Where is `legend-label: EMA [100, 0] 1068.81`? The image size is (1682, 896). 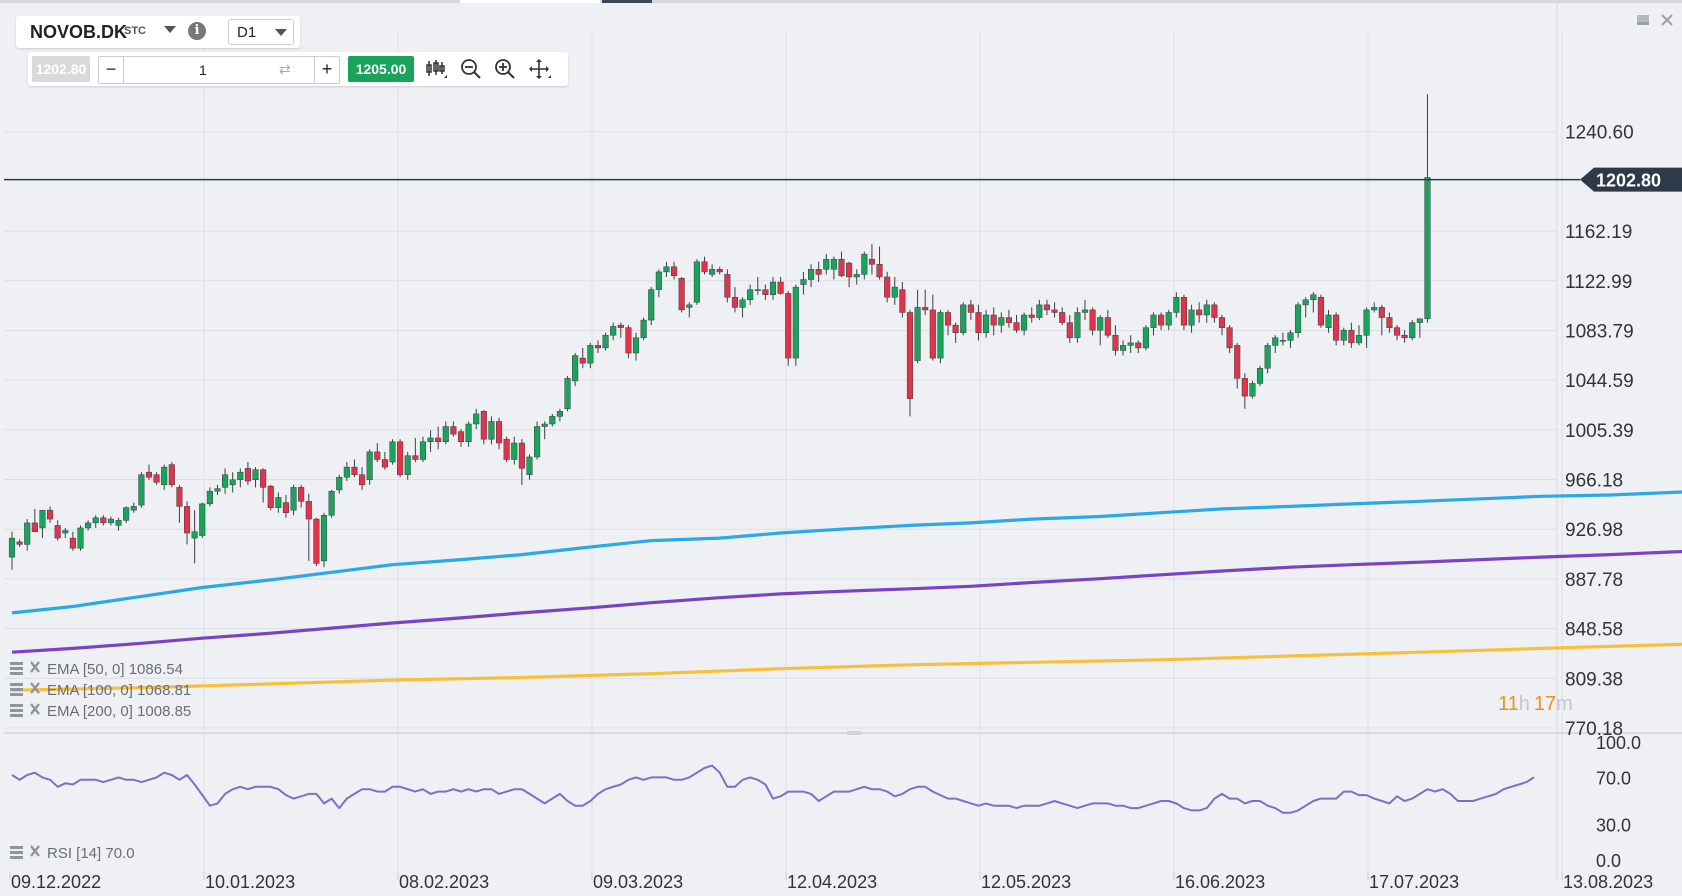
legend-label: EMA [100, 0] 1068.81 is located at coordinates (119, 690).